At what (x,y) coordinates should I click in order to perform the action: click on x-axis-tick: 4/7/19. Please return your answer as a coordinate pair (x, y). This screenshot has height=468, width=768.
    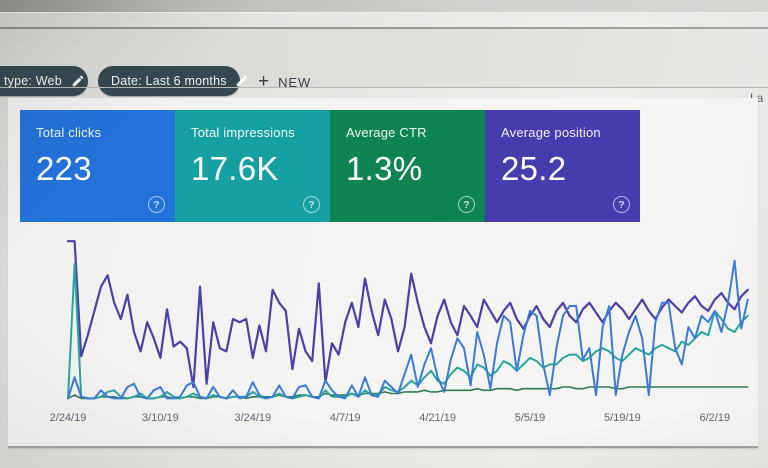
    Looking at the image, I should click on (345, 418).